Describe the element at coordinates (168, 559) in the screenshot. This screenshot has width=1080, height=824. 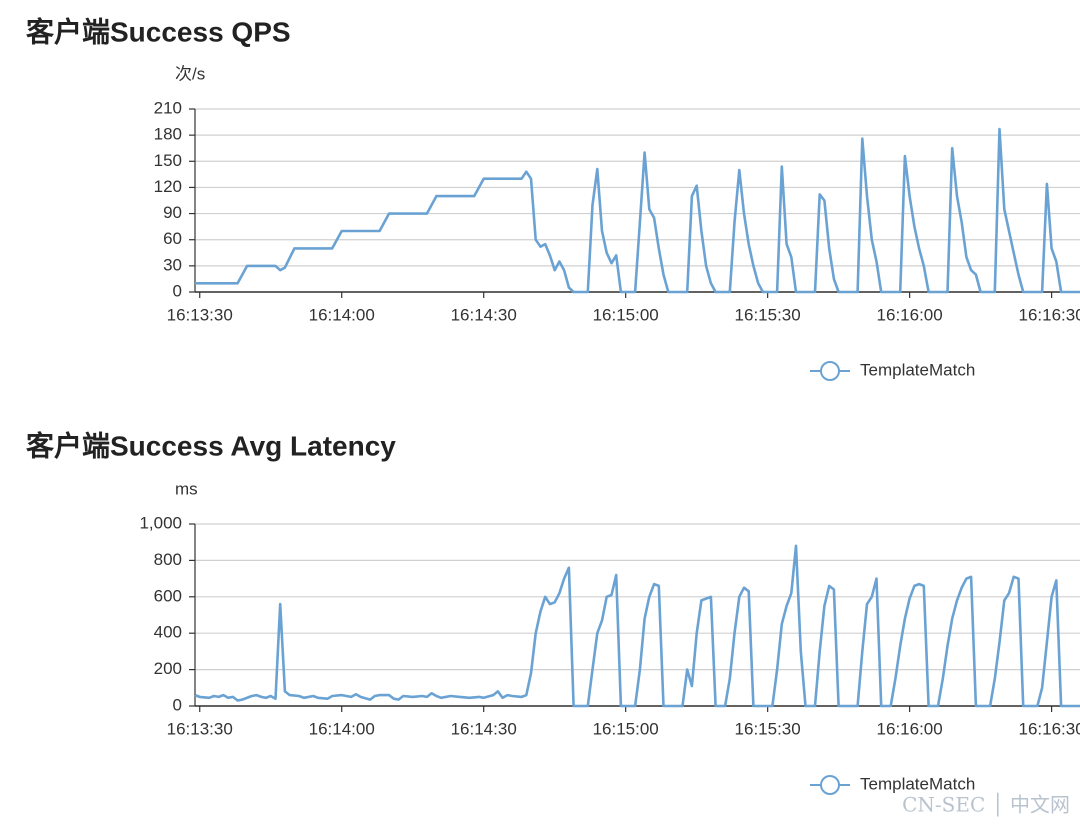
I see `y-tick-label: 800` at that location.